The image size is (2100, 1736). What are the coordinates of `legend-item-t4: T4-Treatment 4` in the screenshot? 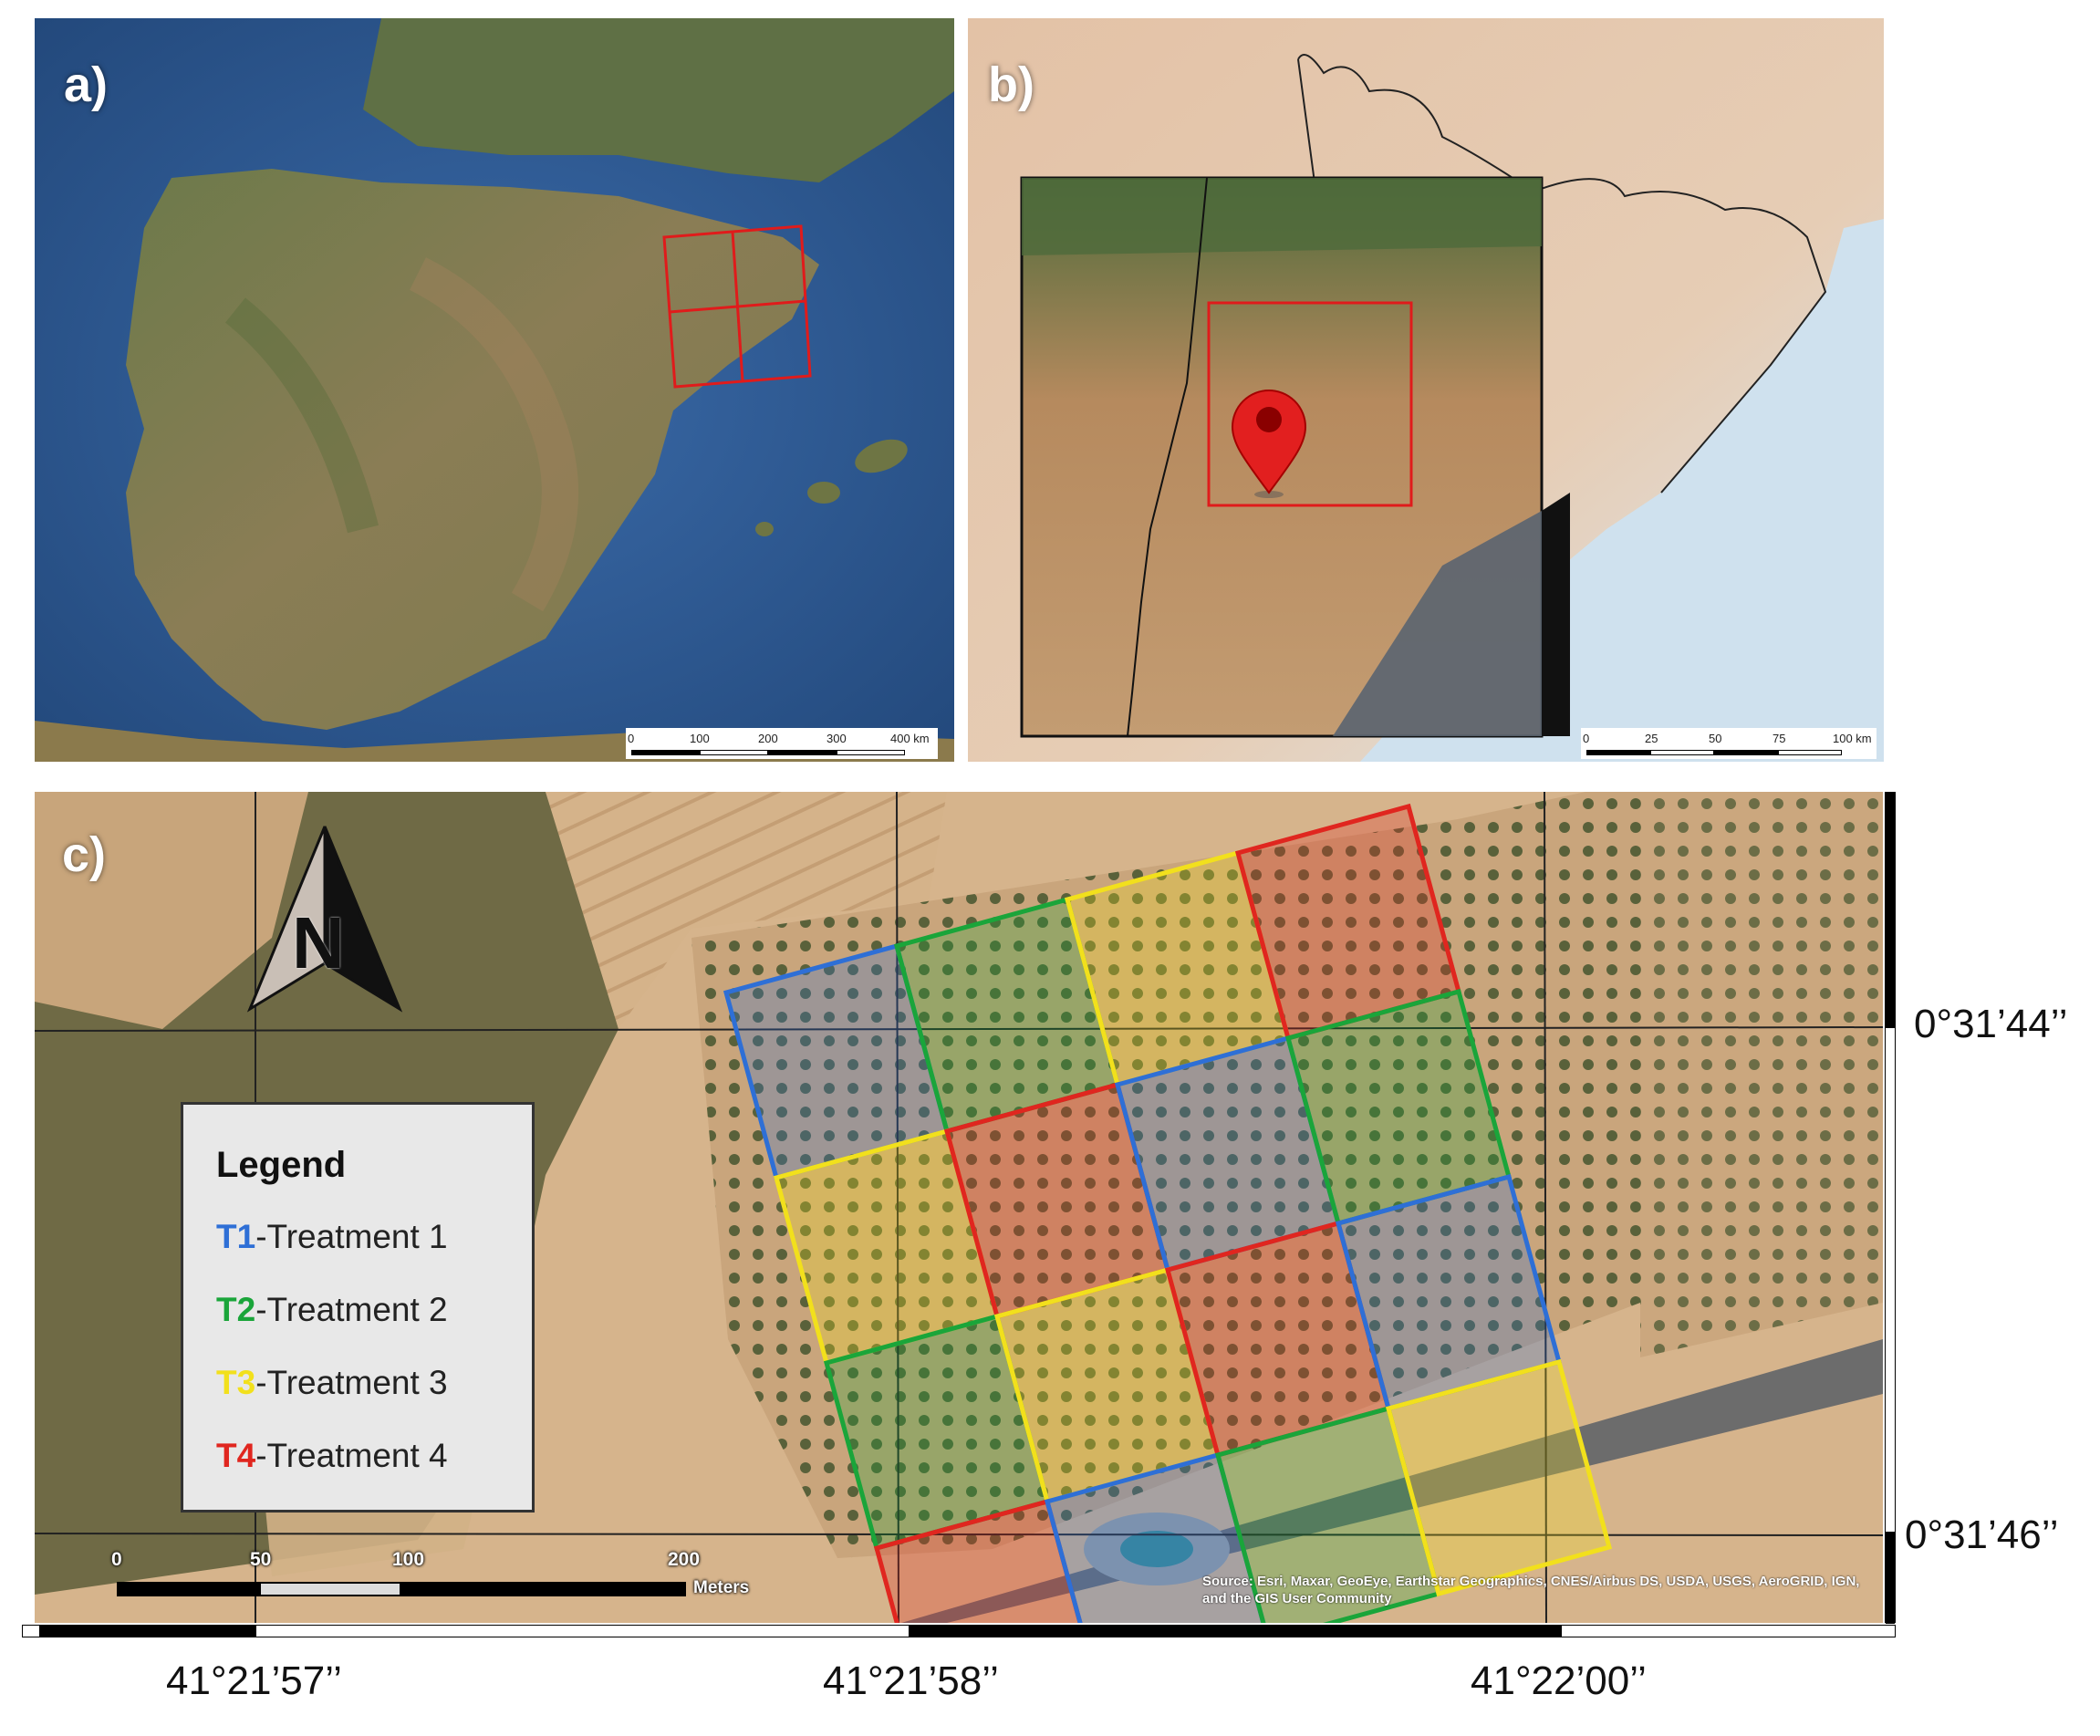 It's located at (332, 1456).